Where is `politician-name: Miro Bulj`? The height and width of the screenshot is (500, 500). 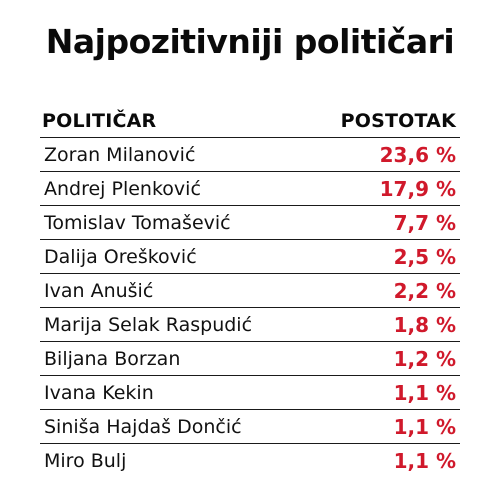 politician-name: Miro Bulj is located at coordinates (85, 461).